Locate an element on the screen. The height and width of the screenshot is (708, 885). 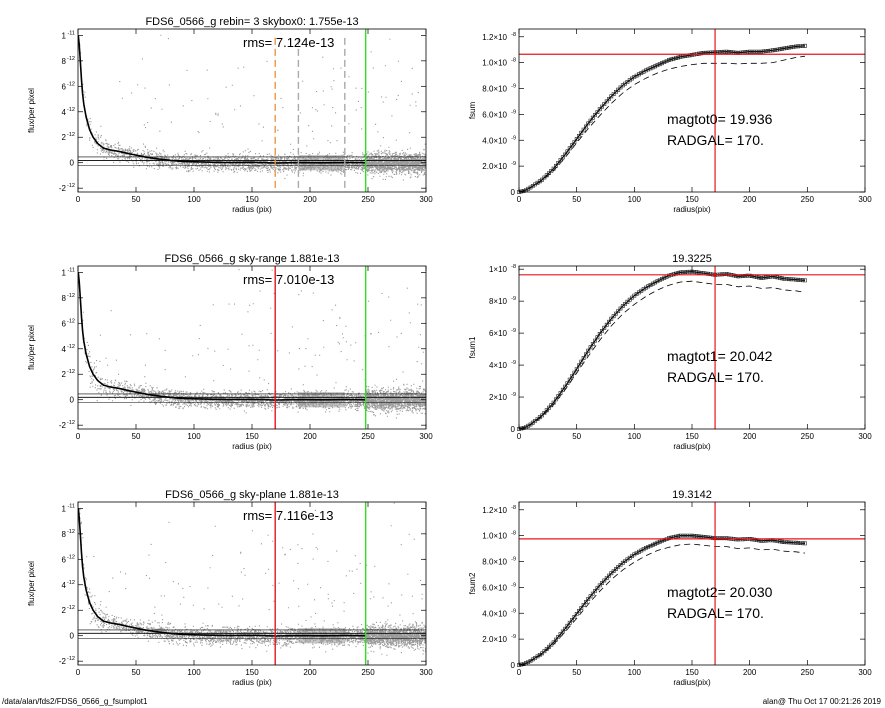
chart-title: FDS6_0566_g rebin= 3 skybox0: 1.755e-13 is located at coordinates (251, 22).